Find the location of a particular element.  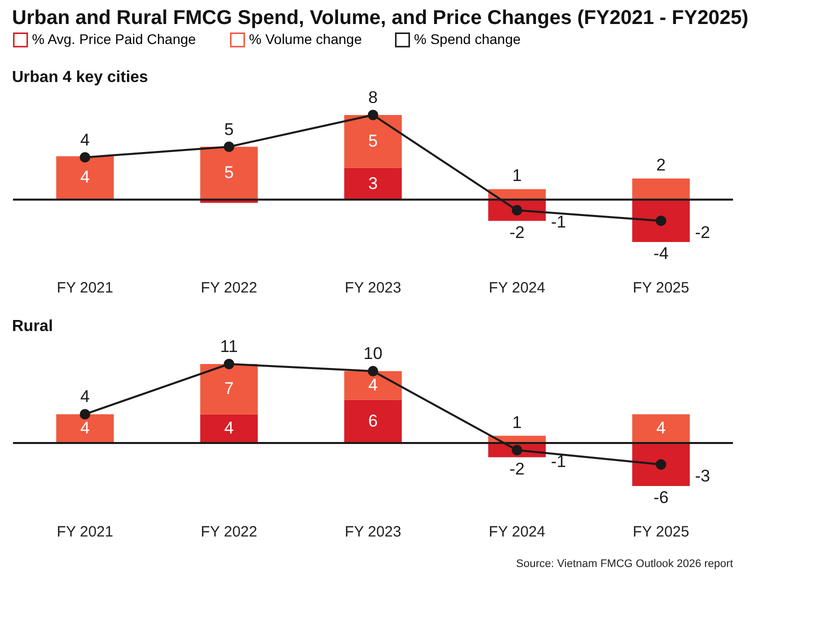

text: Urban 4 key cities is located at coordinates (80, 77).